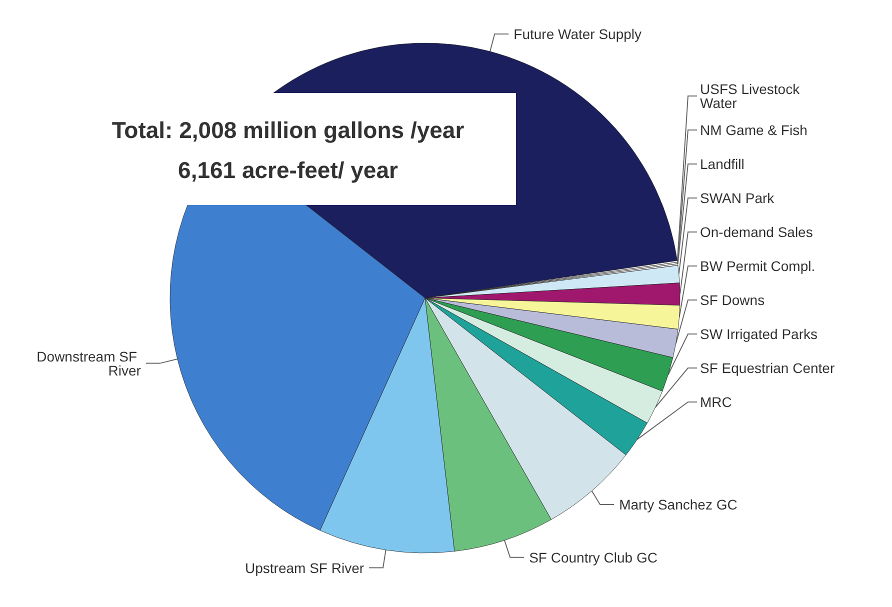 This screenshot has height=607, width=892. I want to click on slice-label: On-demand Sales, so click(756, 232).